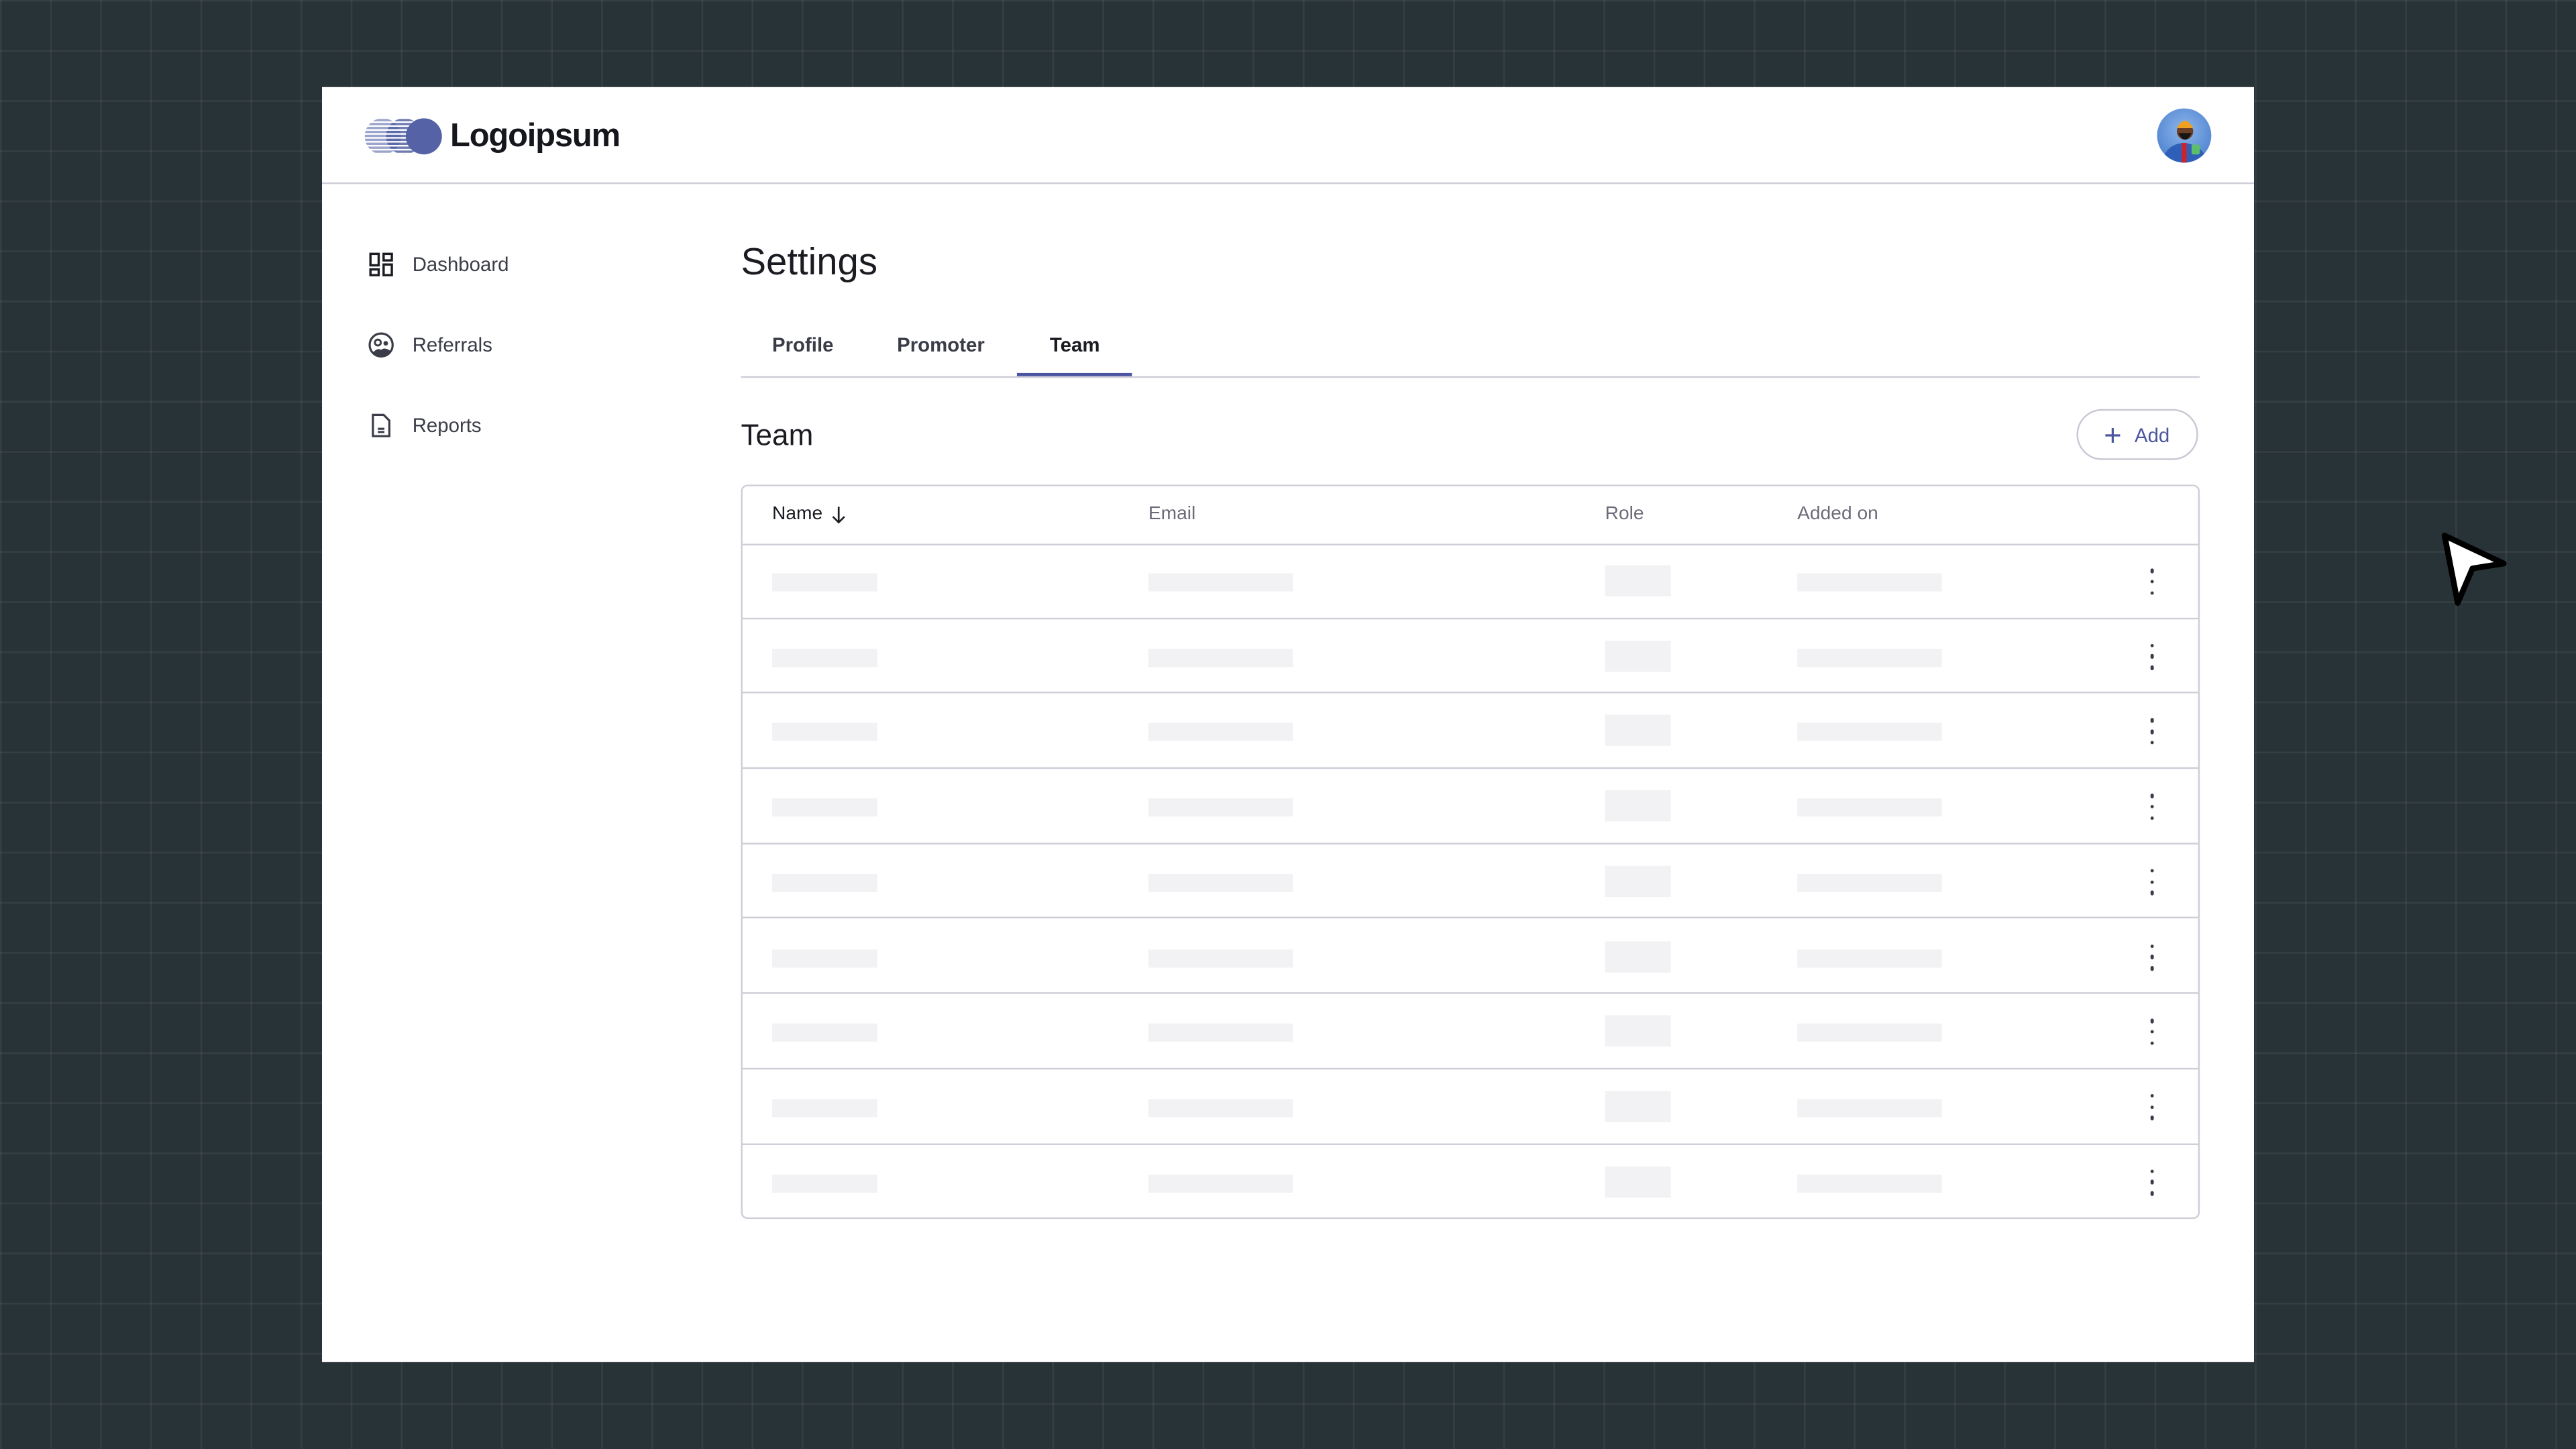 The image size is (2576, 1449). What do you see at coordinates (403, 136) in the screenshot?
I see `logo-mark-icon` at bounding box center [403, 136].